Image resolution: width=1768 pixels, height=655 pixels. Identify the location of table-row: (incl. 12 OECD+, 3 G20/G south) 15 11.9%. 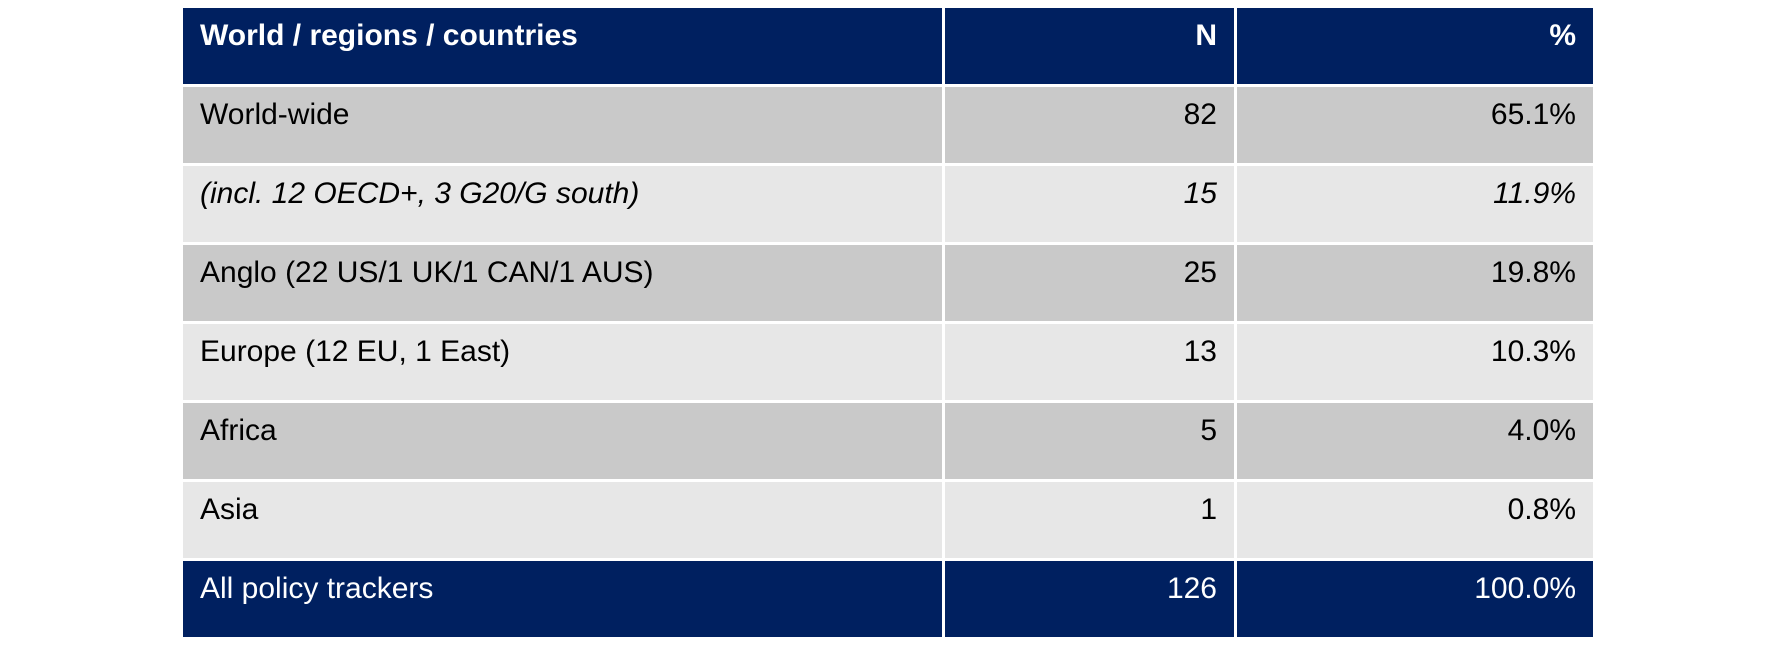
(888, 205).